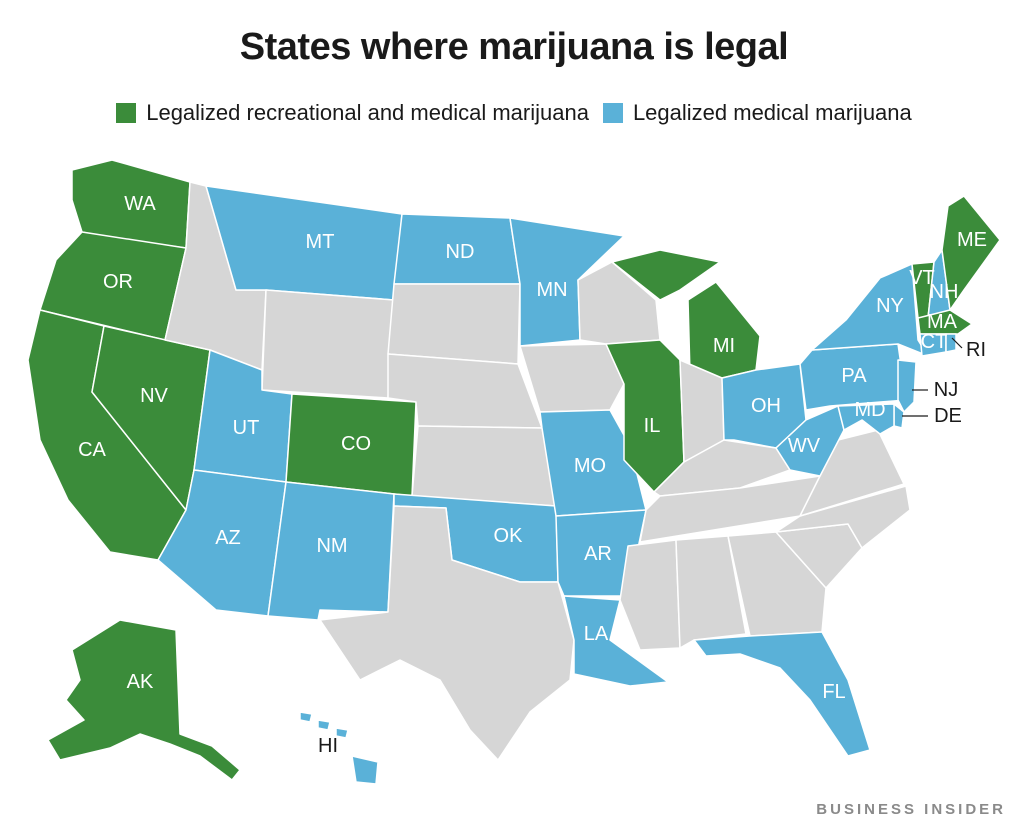  What do you see at coordinates (843, 517) in the screenshot?
I see `state-nc` at bounding box center [843, 517].